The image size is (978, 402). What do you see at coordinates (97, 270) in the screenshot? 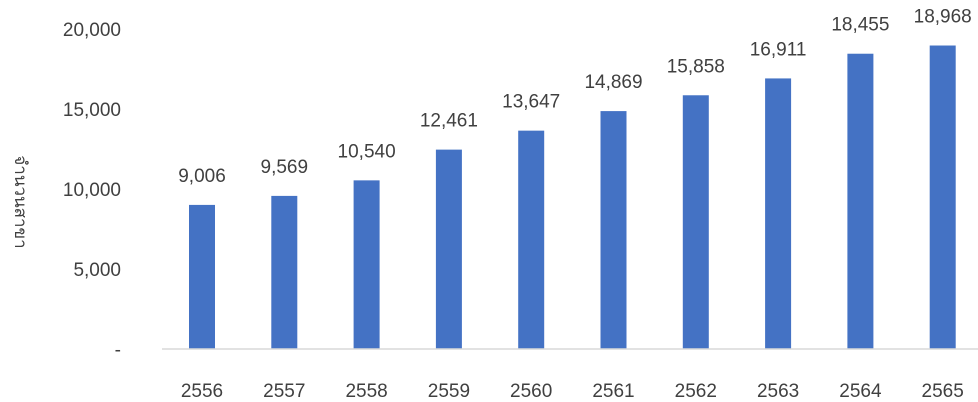
I see `y-tick-label: 5,000` at bounding box center [97, 270].